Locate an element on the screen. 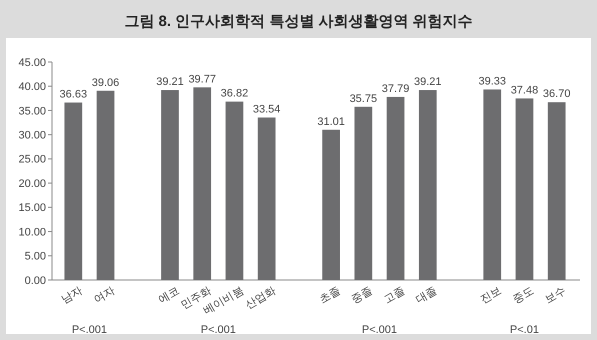 The image size is (597, 340). y-tick-label: 10.00 is located at coordinates (32, 232).